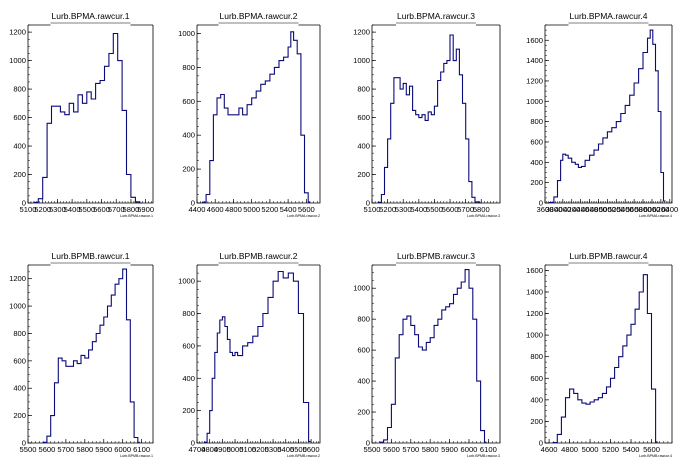 The height and width of the screenshot is (472, 696). What do you see at coordinates (91, 256) in the screenshot?
I see `chart-title: Lurb.BPMB.rawcur.1` at bounding box center [91, 256].